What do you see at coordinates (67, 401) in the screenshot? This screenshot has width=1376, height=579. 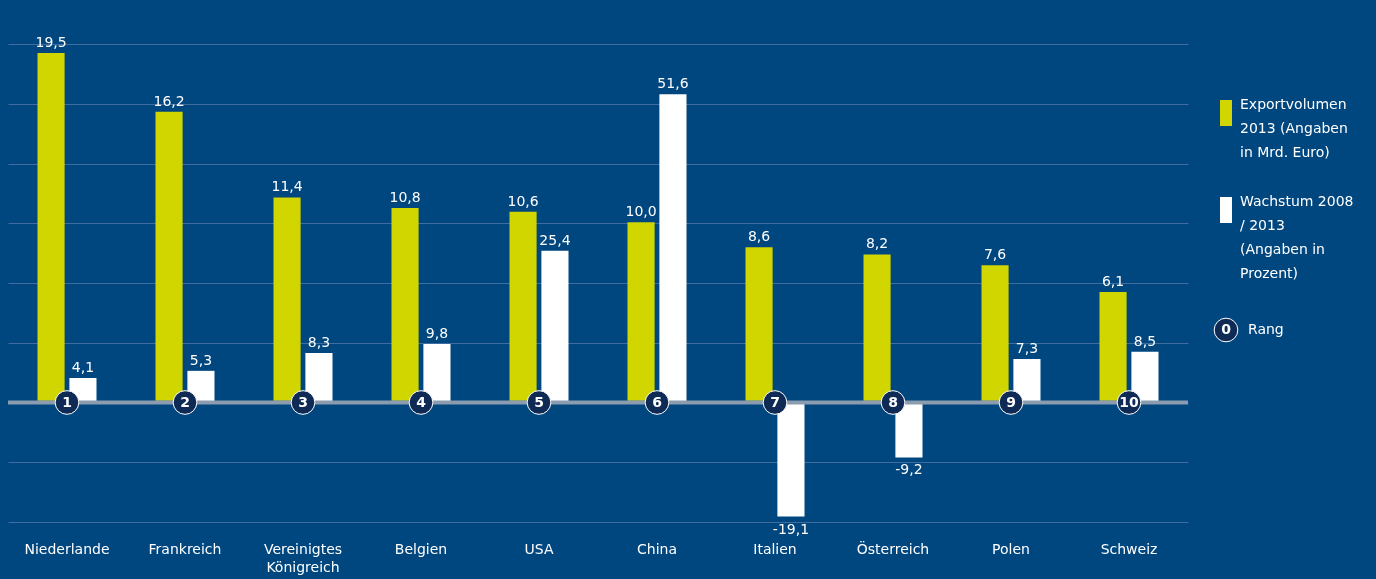 I see `annotation: 1` at bounding box center [67, 401].